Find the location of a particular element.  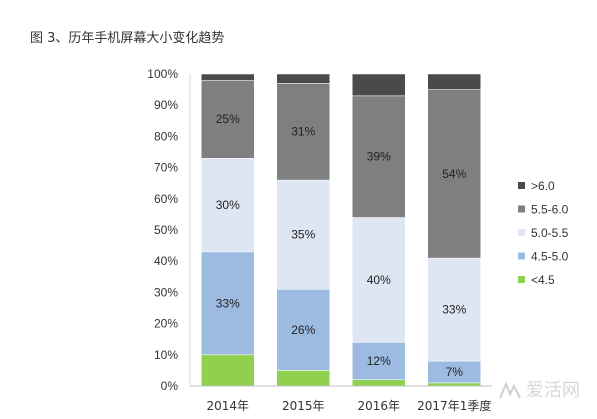

data-label: 35% is located at coordinates (303, 235).